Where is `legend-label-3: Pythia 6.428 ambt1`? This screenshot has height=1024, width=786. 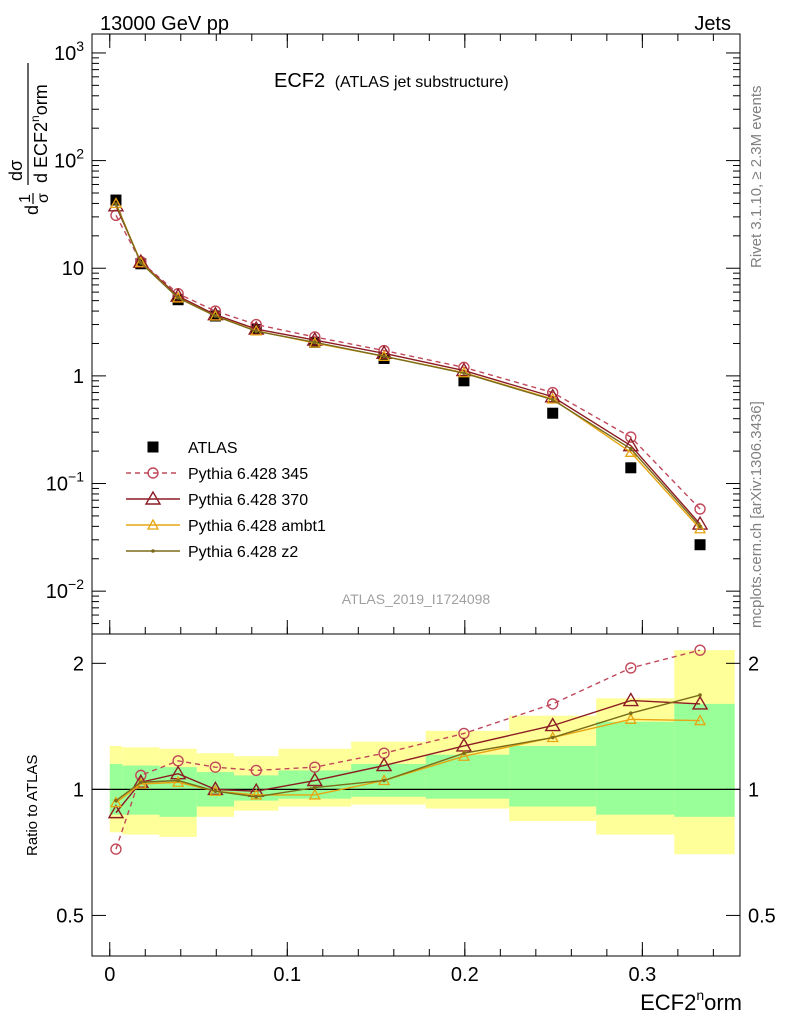
legend-label-3: Pythia 6.428 ambt1 is located at coordinates (257, 526).